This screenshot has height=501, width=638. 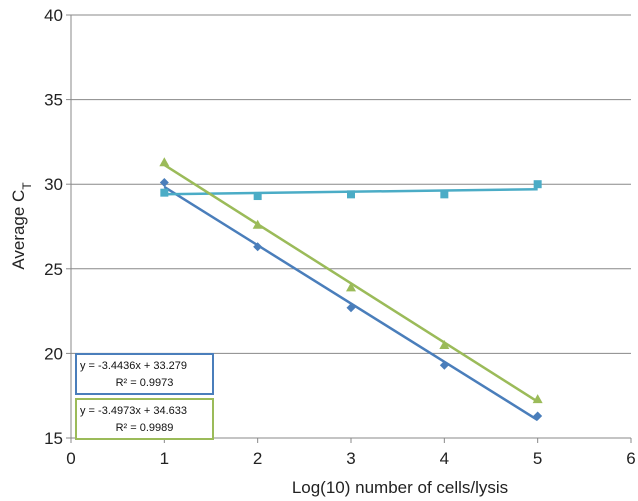 What do you see at coordinates (145, 383) in the screenshot?
I see `r2-text-series-1: R² = 0.9973` at bounding box center [145, 383].